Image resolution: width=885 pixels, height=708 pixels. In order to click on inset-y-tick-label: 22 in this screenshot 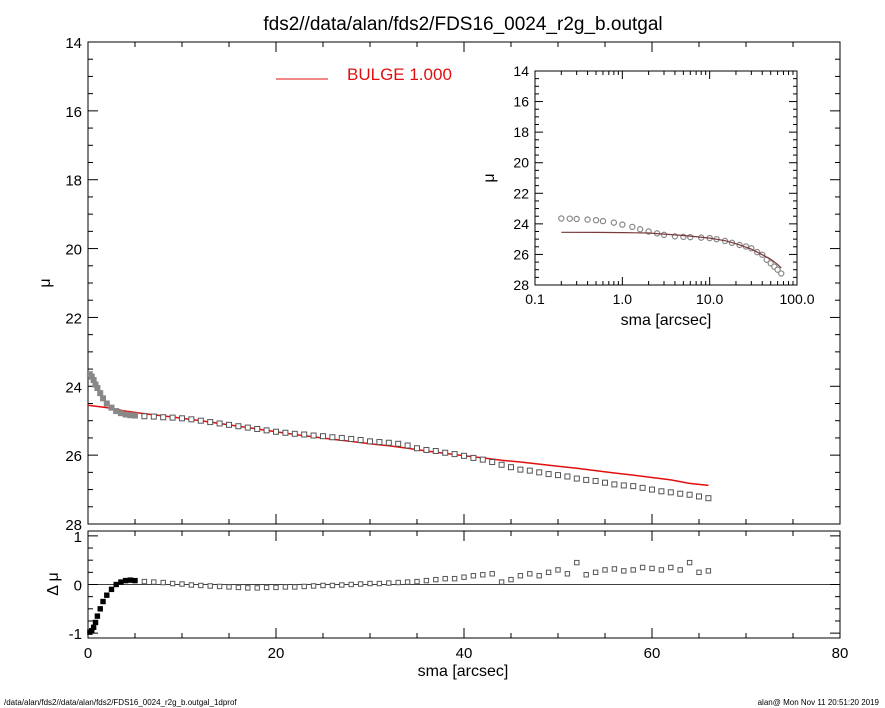, I will do `click(521, 193)`.